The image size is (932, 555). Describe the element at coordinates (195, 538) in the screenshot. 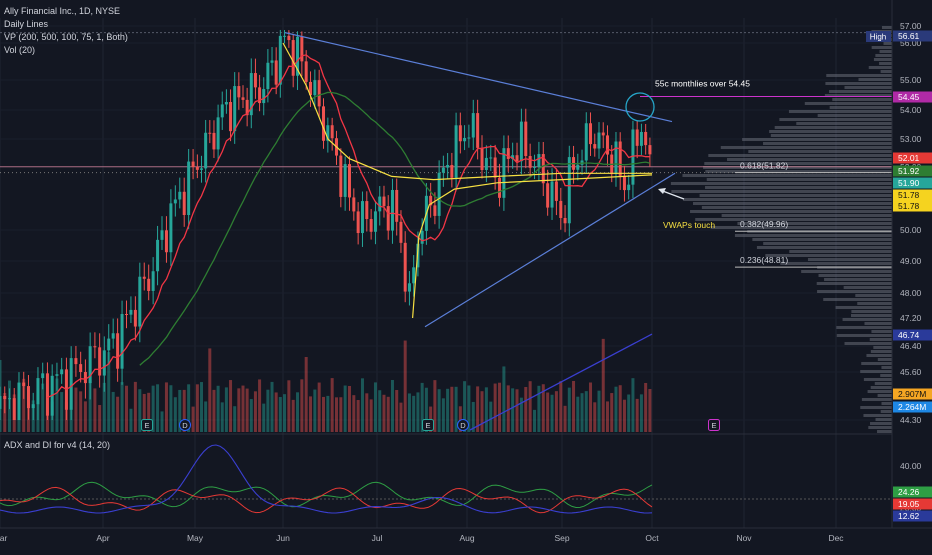

I see `month-label: May` at that location.